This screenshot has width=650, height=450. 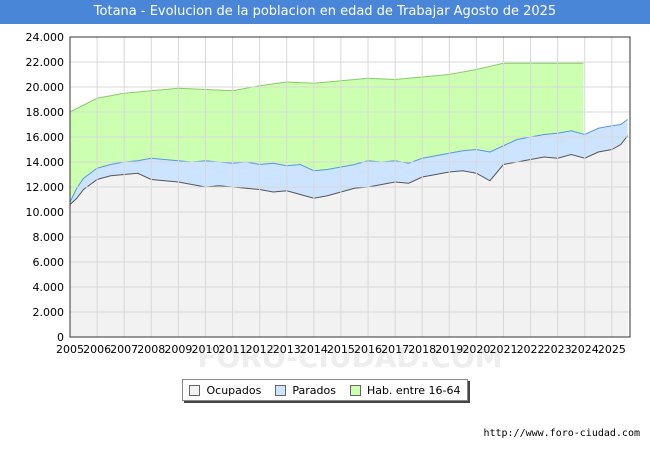 I want to click on source-url: http://www.foro-ciudad.com, so click(x=561, y=433).